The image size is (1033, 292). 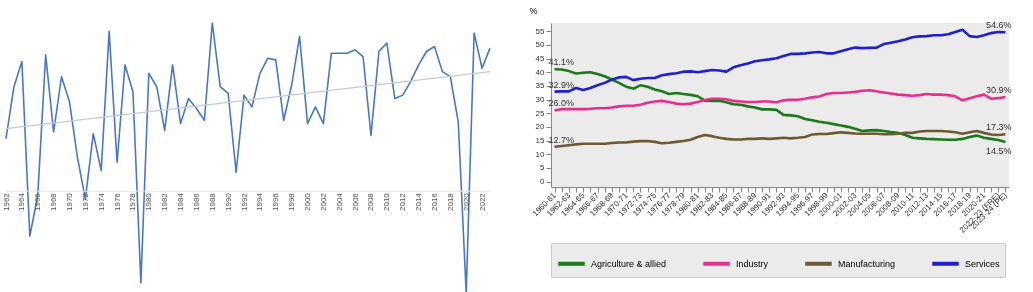 What do you see at coordinates (540, 113) in the screenshot?
I see `y-tick-label: 25` at bounding box center [540, 113].